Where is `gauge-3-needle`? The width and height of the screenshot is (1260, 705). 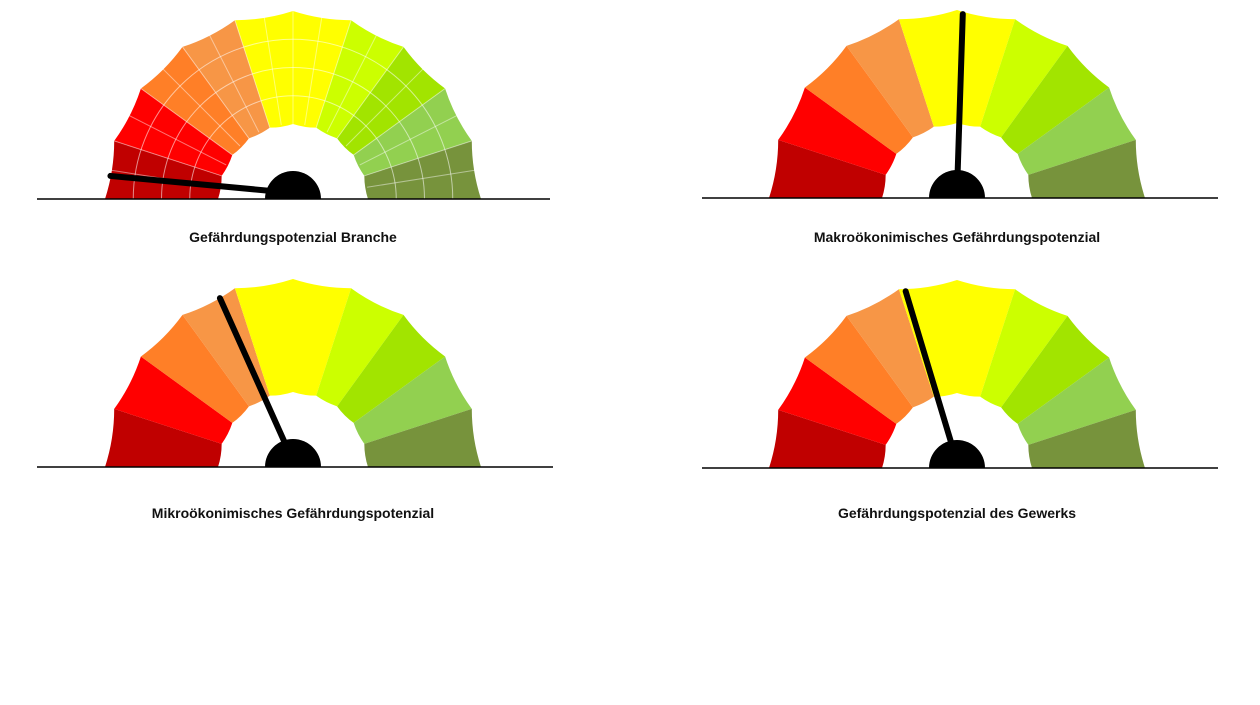
gauge-3-needle is located at coordinates (931, 376).